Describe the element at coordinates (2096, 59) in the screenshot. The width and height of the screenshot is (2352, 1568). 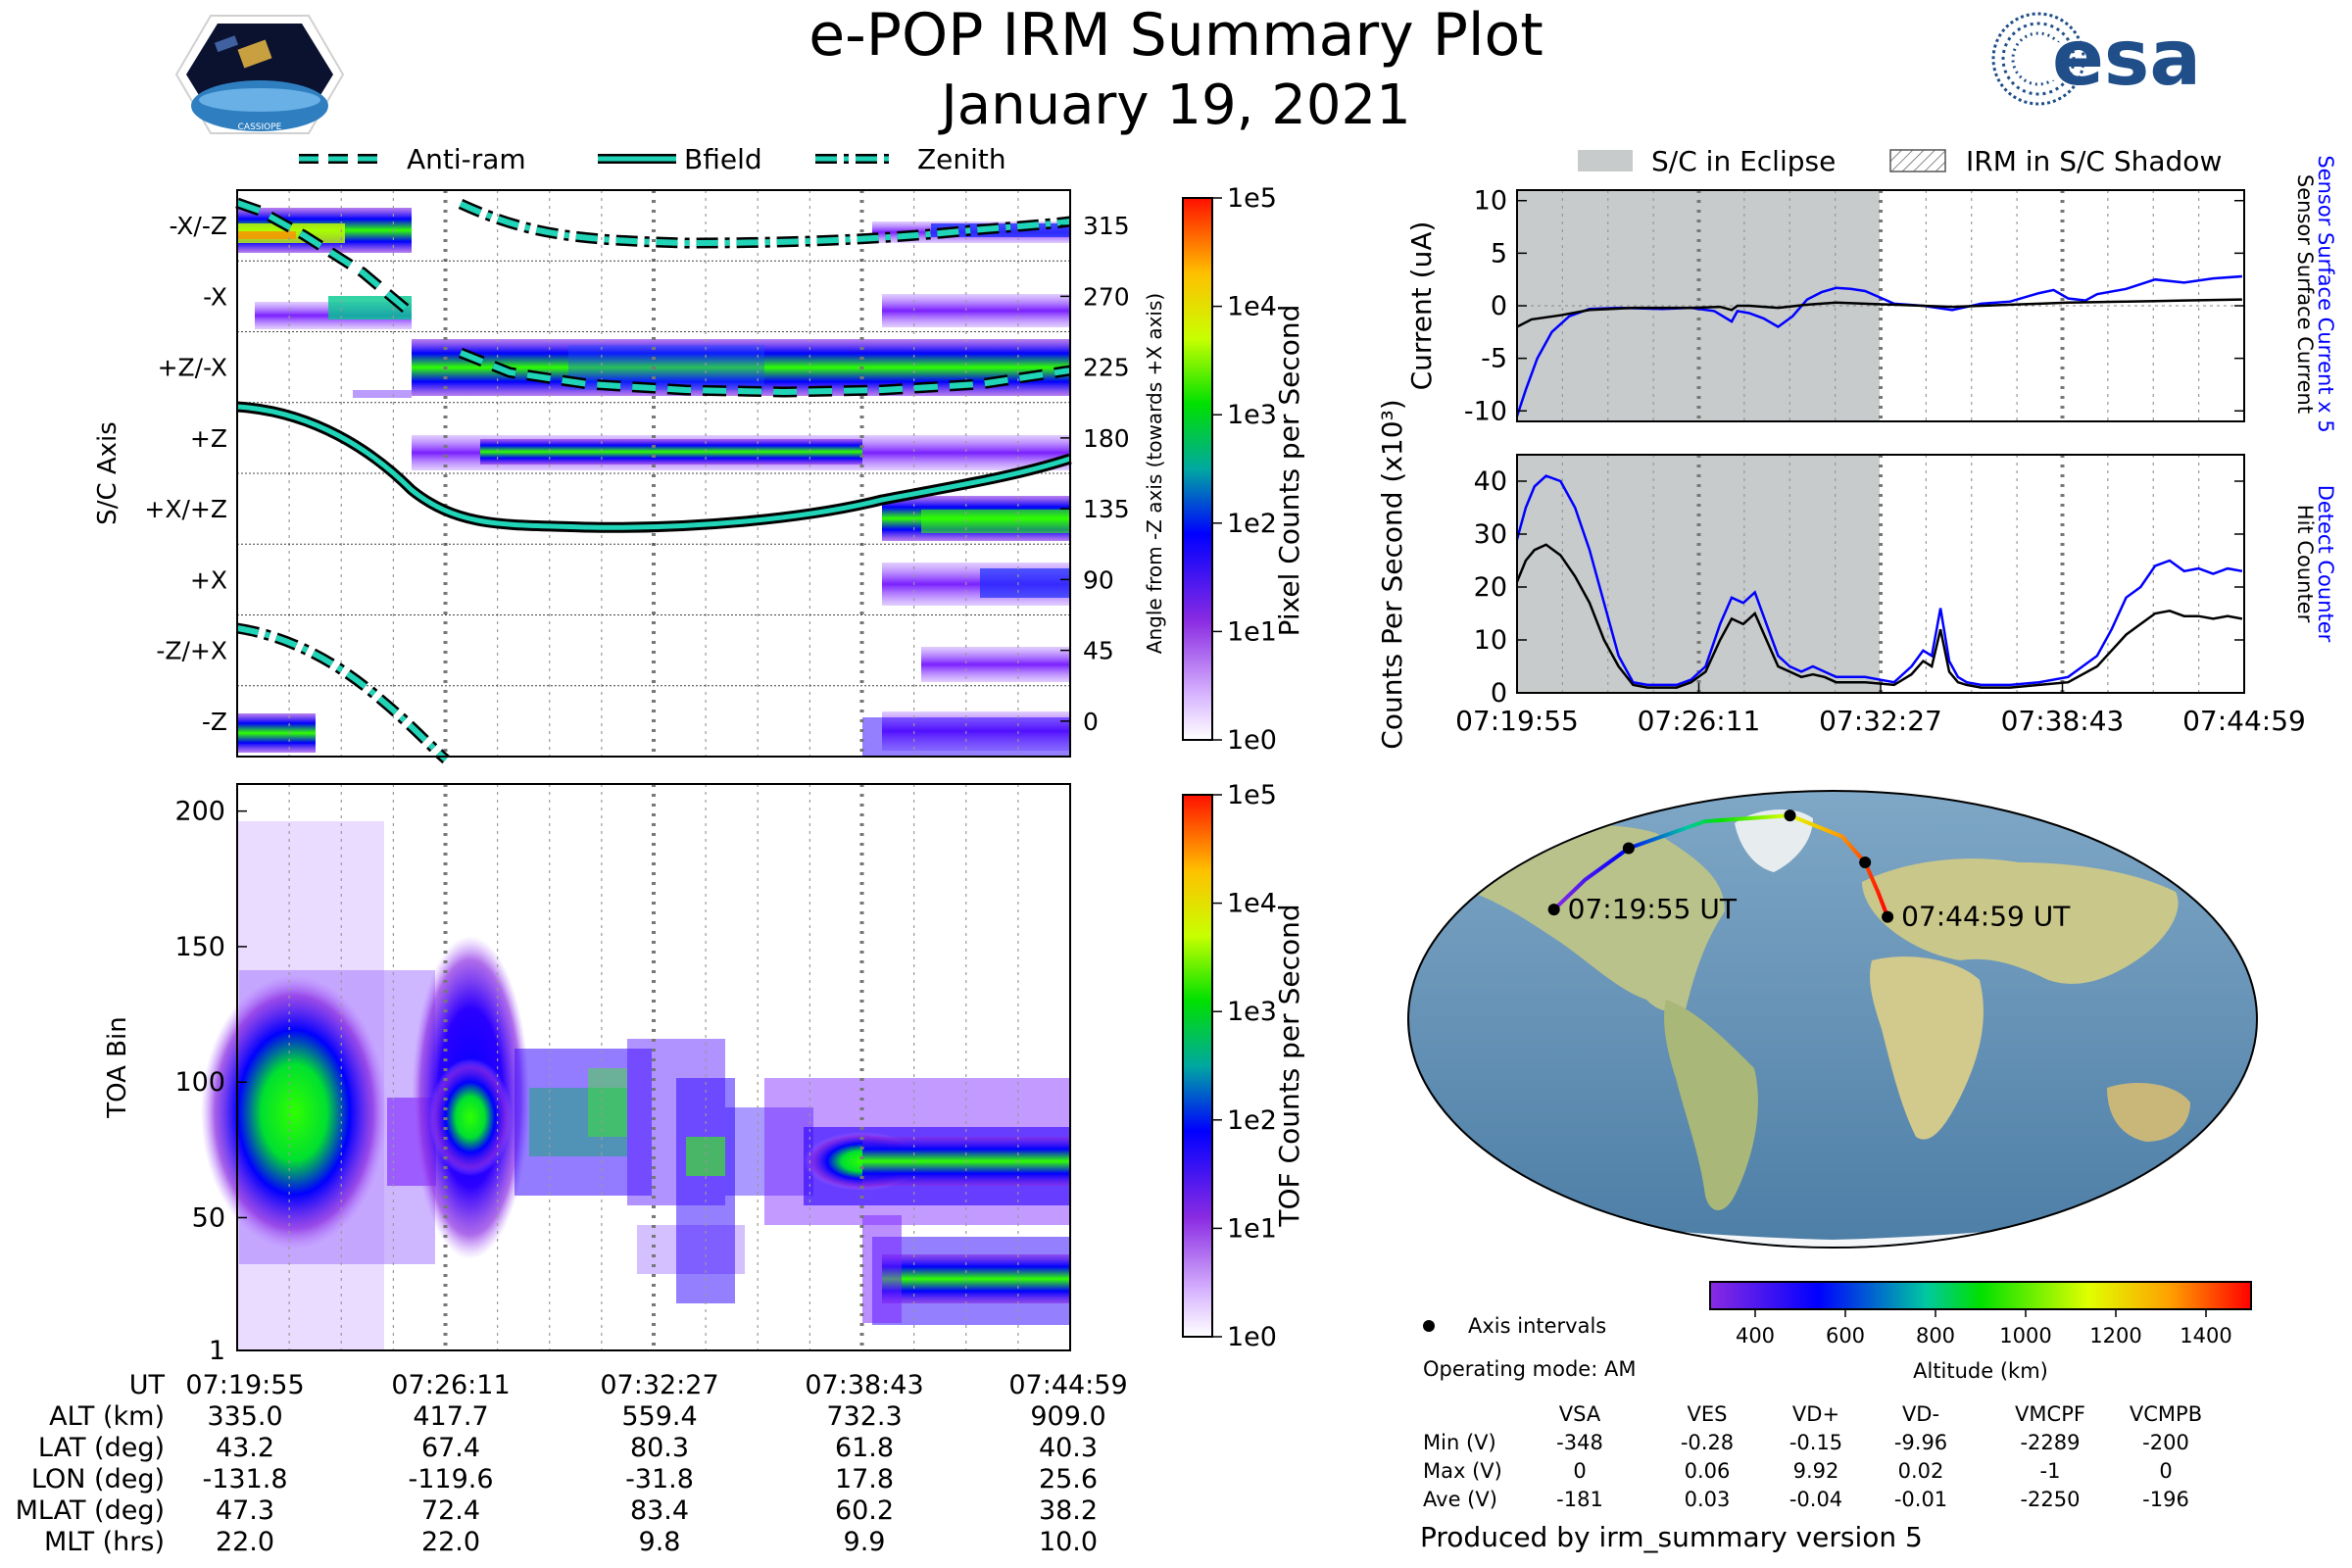
I see `esa-logo: esa` at that location.